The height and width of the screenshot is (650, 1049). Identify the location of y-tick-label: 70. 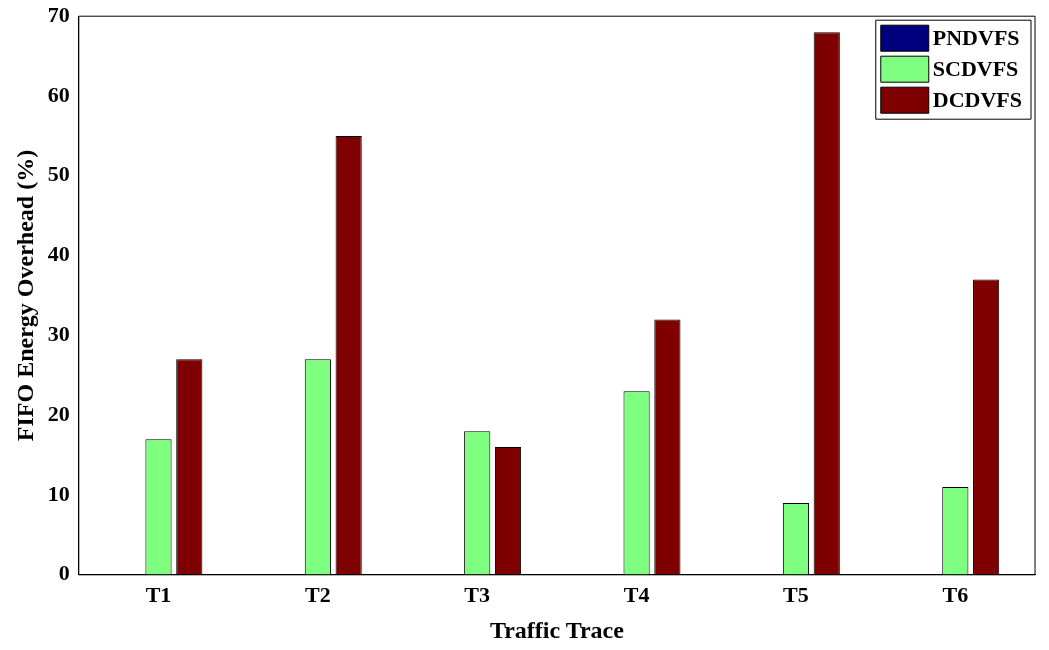
(58, 14).